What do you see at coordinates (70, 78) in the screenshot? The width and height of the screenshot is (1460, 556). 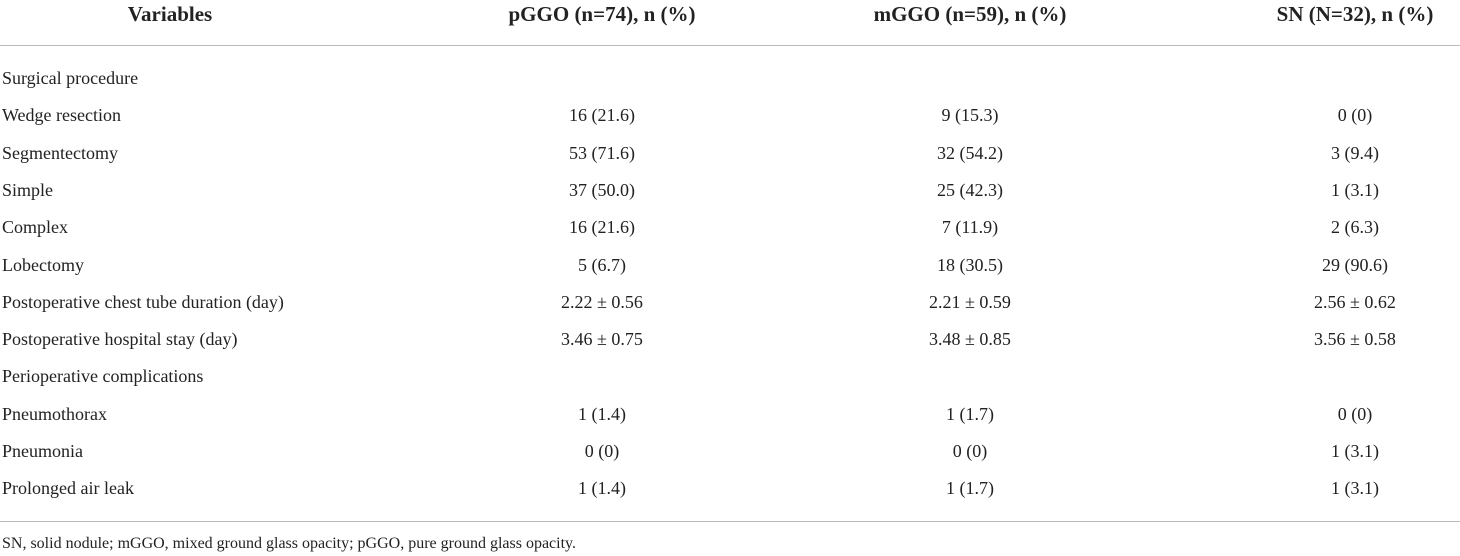 I see `section-label: Surgical procedure` at bounding box center [70, 78].